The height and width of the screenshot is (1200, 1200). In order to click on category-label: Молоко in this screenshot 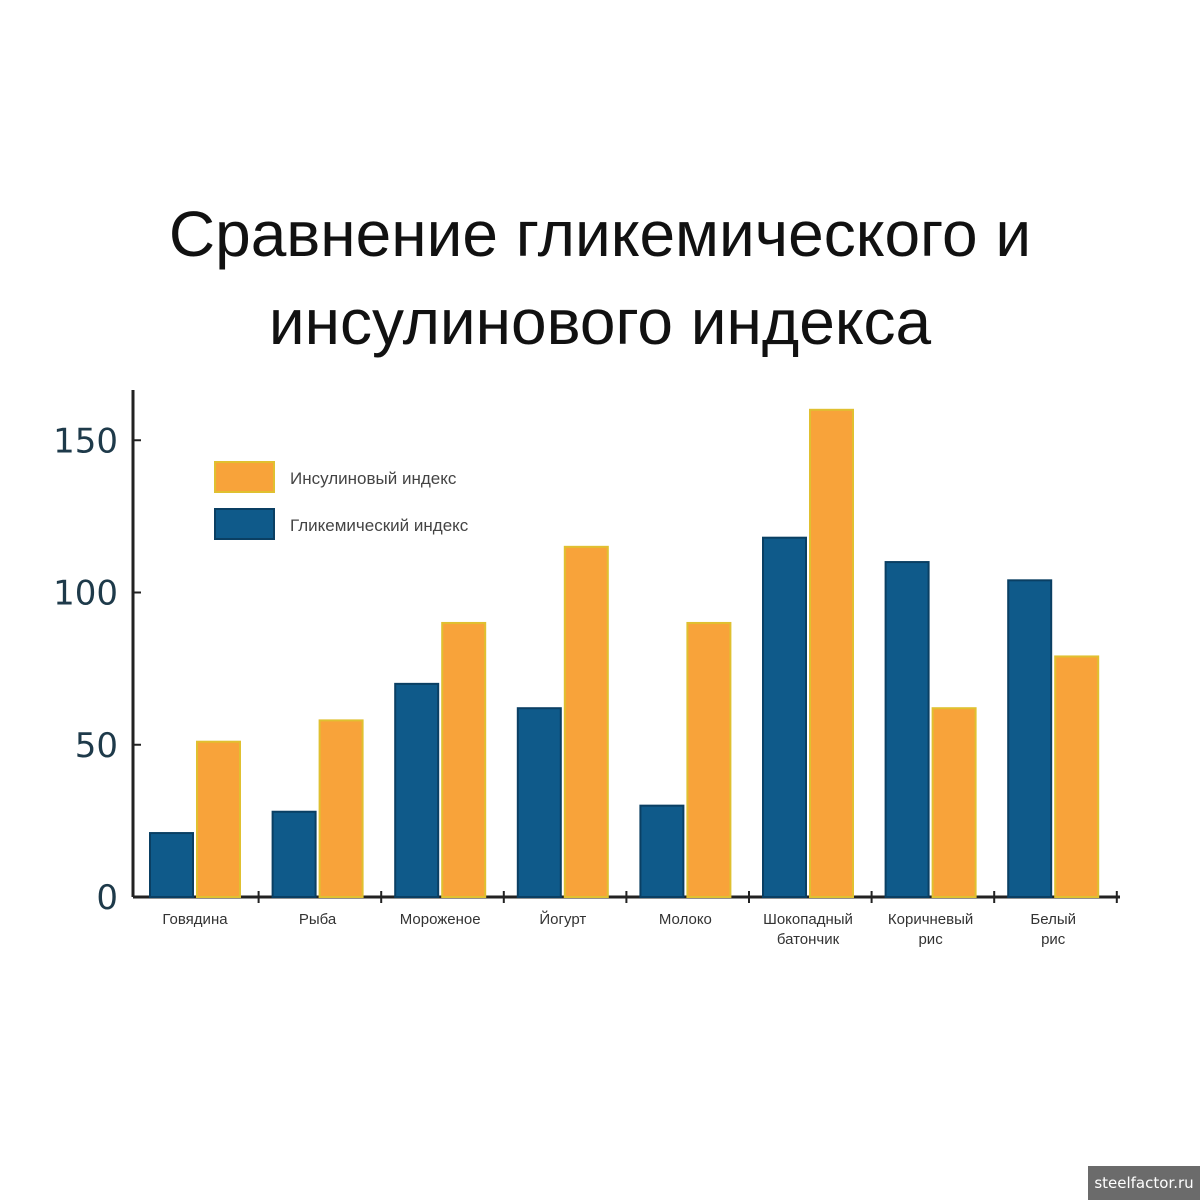, I will do `click(685, 919)`.